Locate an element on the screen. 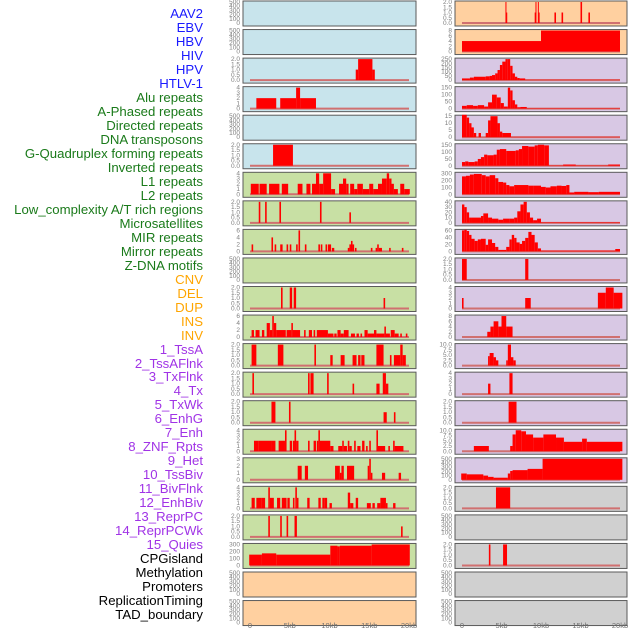 This screenshot has height=630, width=630. x-tick-label: 0 is located at coordinates (250, 625).